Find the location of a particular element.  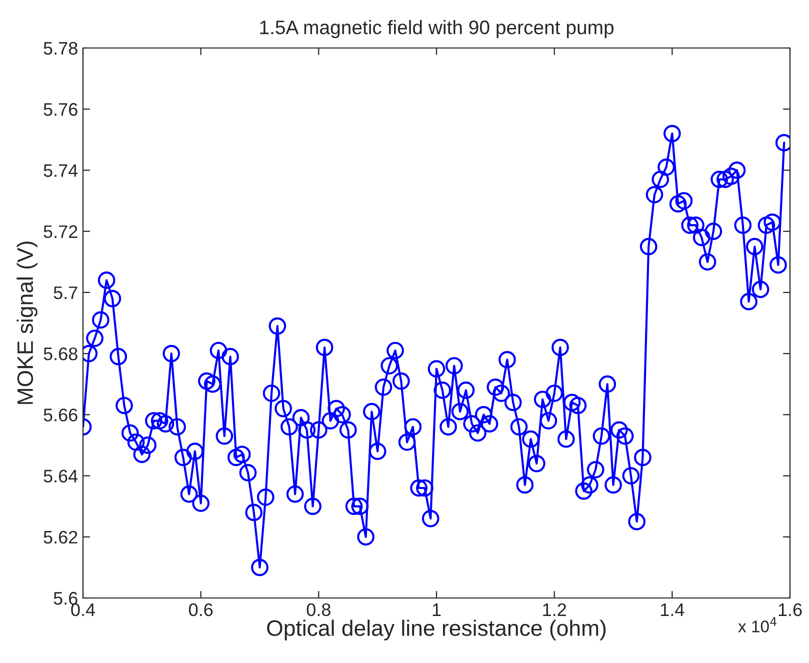

chart-title: 1.5A magnetic field with 90 percent pump is located at coordinates (437, 29).